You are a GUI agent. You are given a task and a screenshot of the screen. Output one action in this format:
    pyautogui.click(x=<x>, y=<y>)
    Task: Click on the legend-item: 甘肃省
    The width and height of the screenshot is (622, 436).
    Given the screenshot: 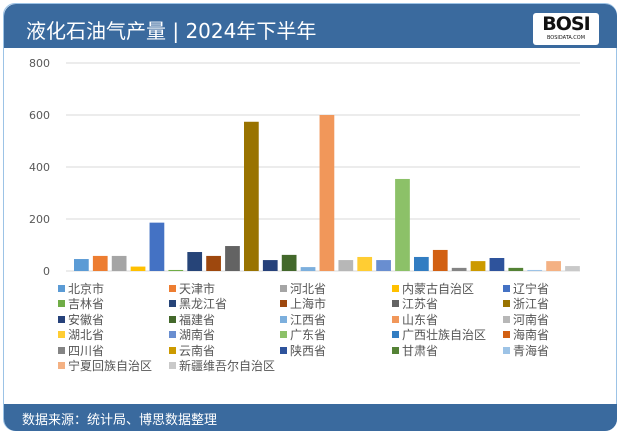 What is the action you would take?
    pyautogui.click(x=415, y=351)
    